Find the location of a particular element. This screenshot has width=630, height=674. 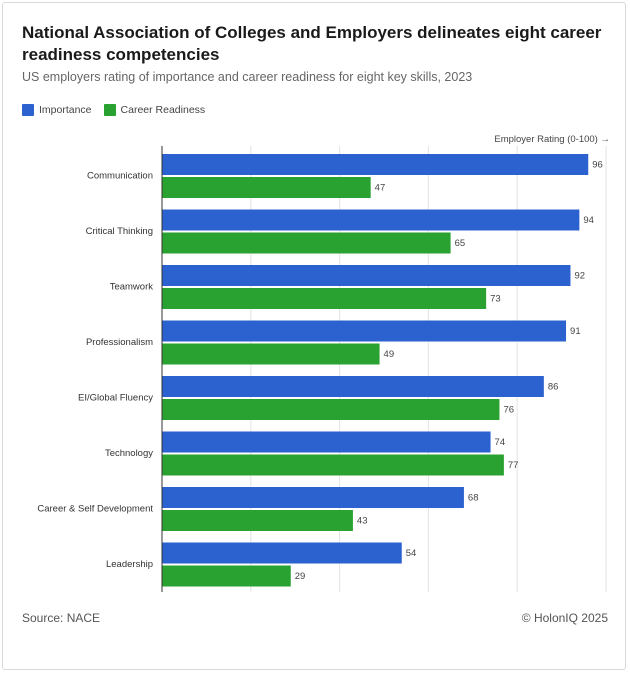

data-label-career-readiness-career-self-development: 43 is located at coordinates (362, 521).